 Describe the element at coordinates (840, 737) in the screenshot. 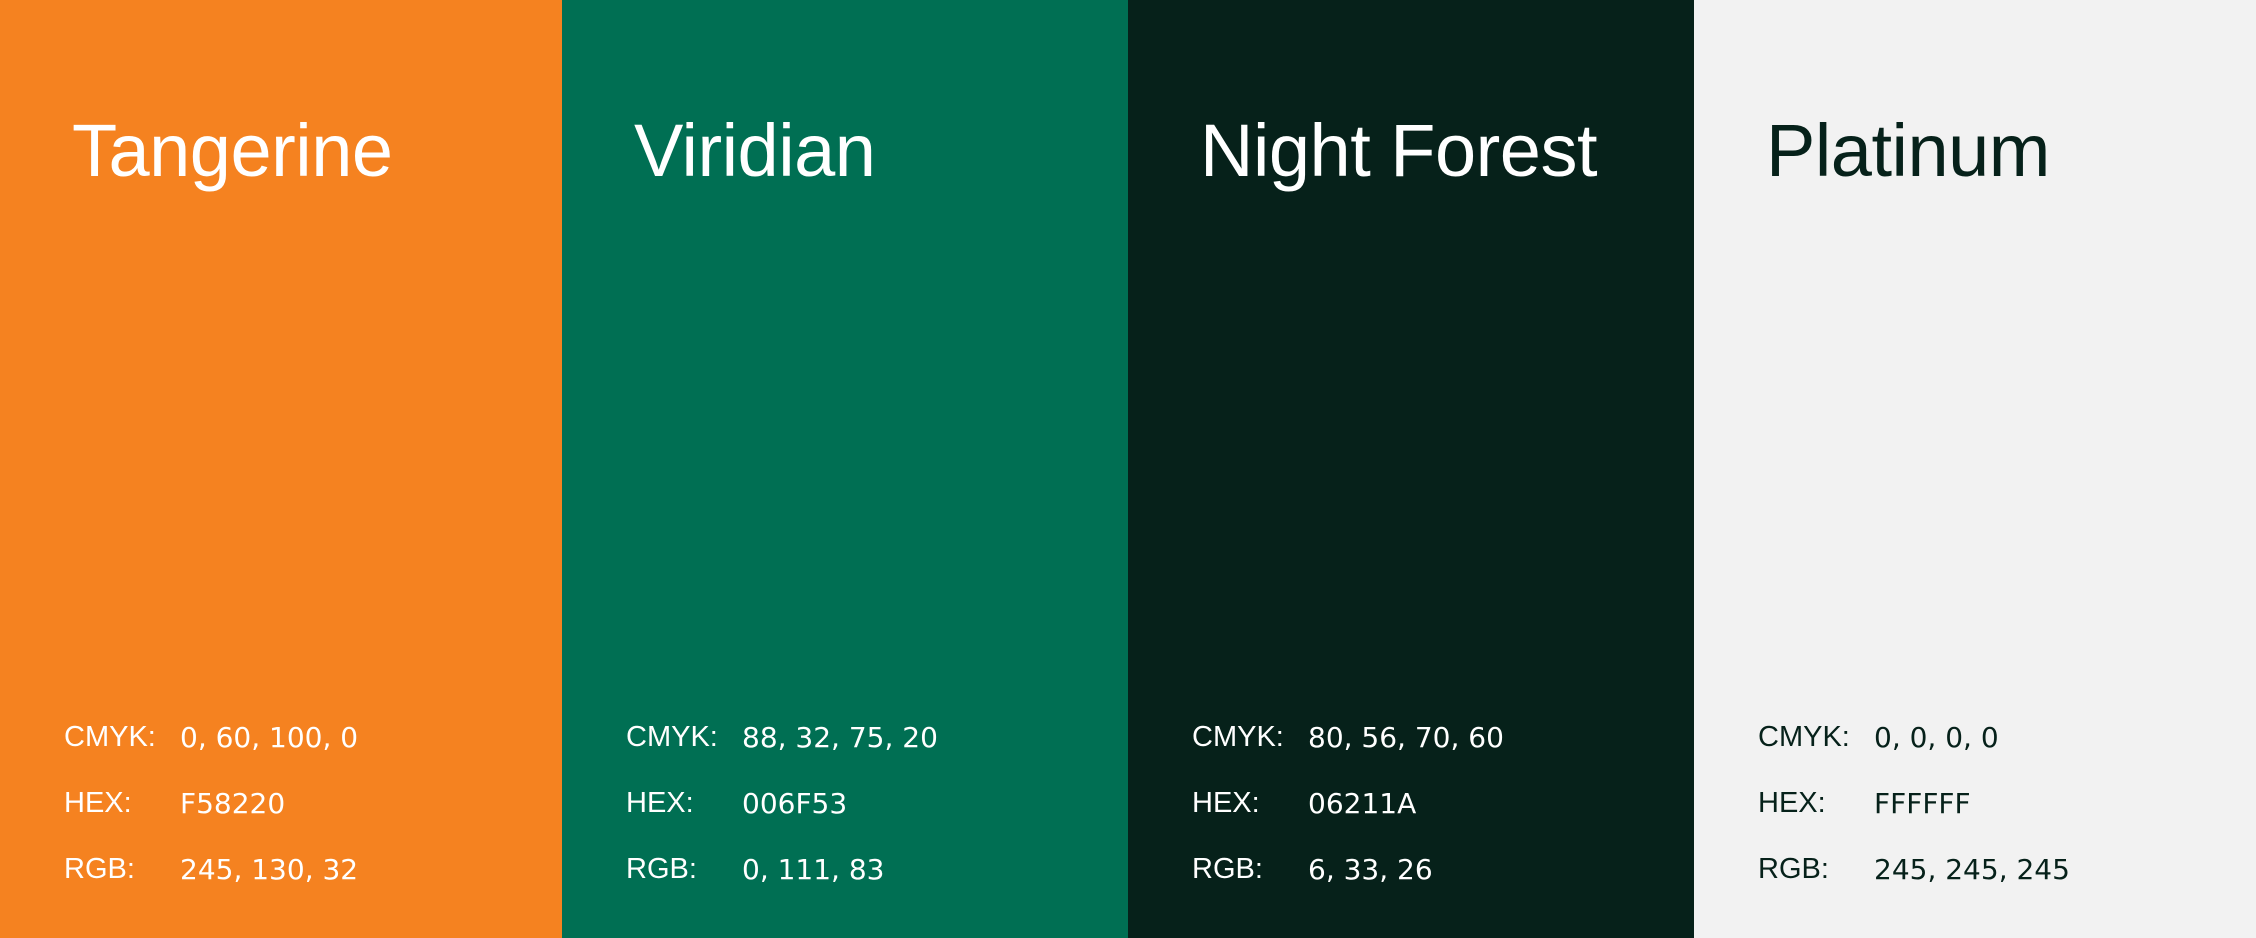

I see `cmyk-value: 88, 32, 75, 20` at that location.